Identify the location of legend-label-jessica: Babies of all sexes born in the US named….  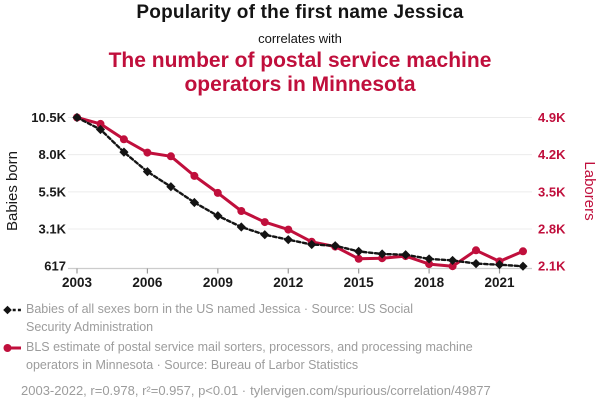
(219, 318).